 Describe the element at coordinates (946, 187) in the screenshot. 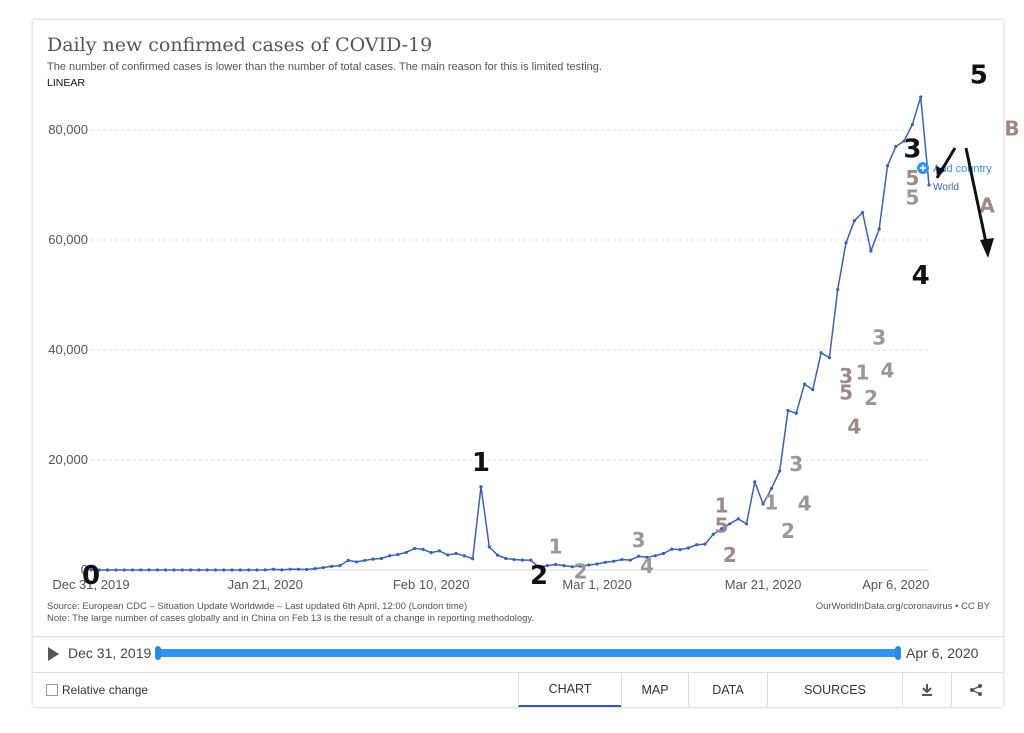

I see `series-label-world: World` at that location.